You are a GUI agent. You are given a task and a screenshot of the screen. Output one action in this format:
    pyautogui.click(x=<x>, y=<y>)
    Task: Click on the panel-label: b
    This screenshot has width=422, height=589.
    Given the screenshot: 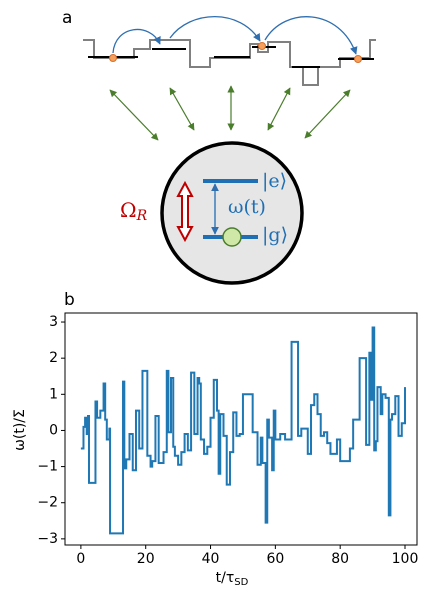 What is the action you would take?
    pyautogui.click(x=69, y=300)
    